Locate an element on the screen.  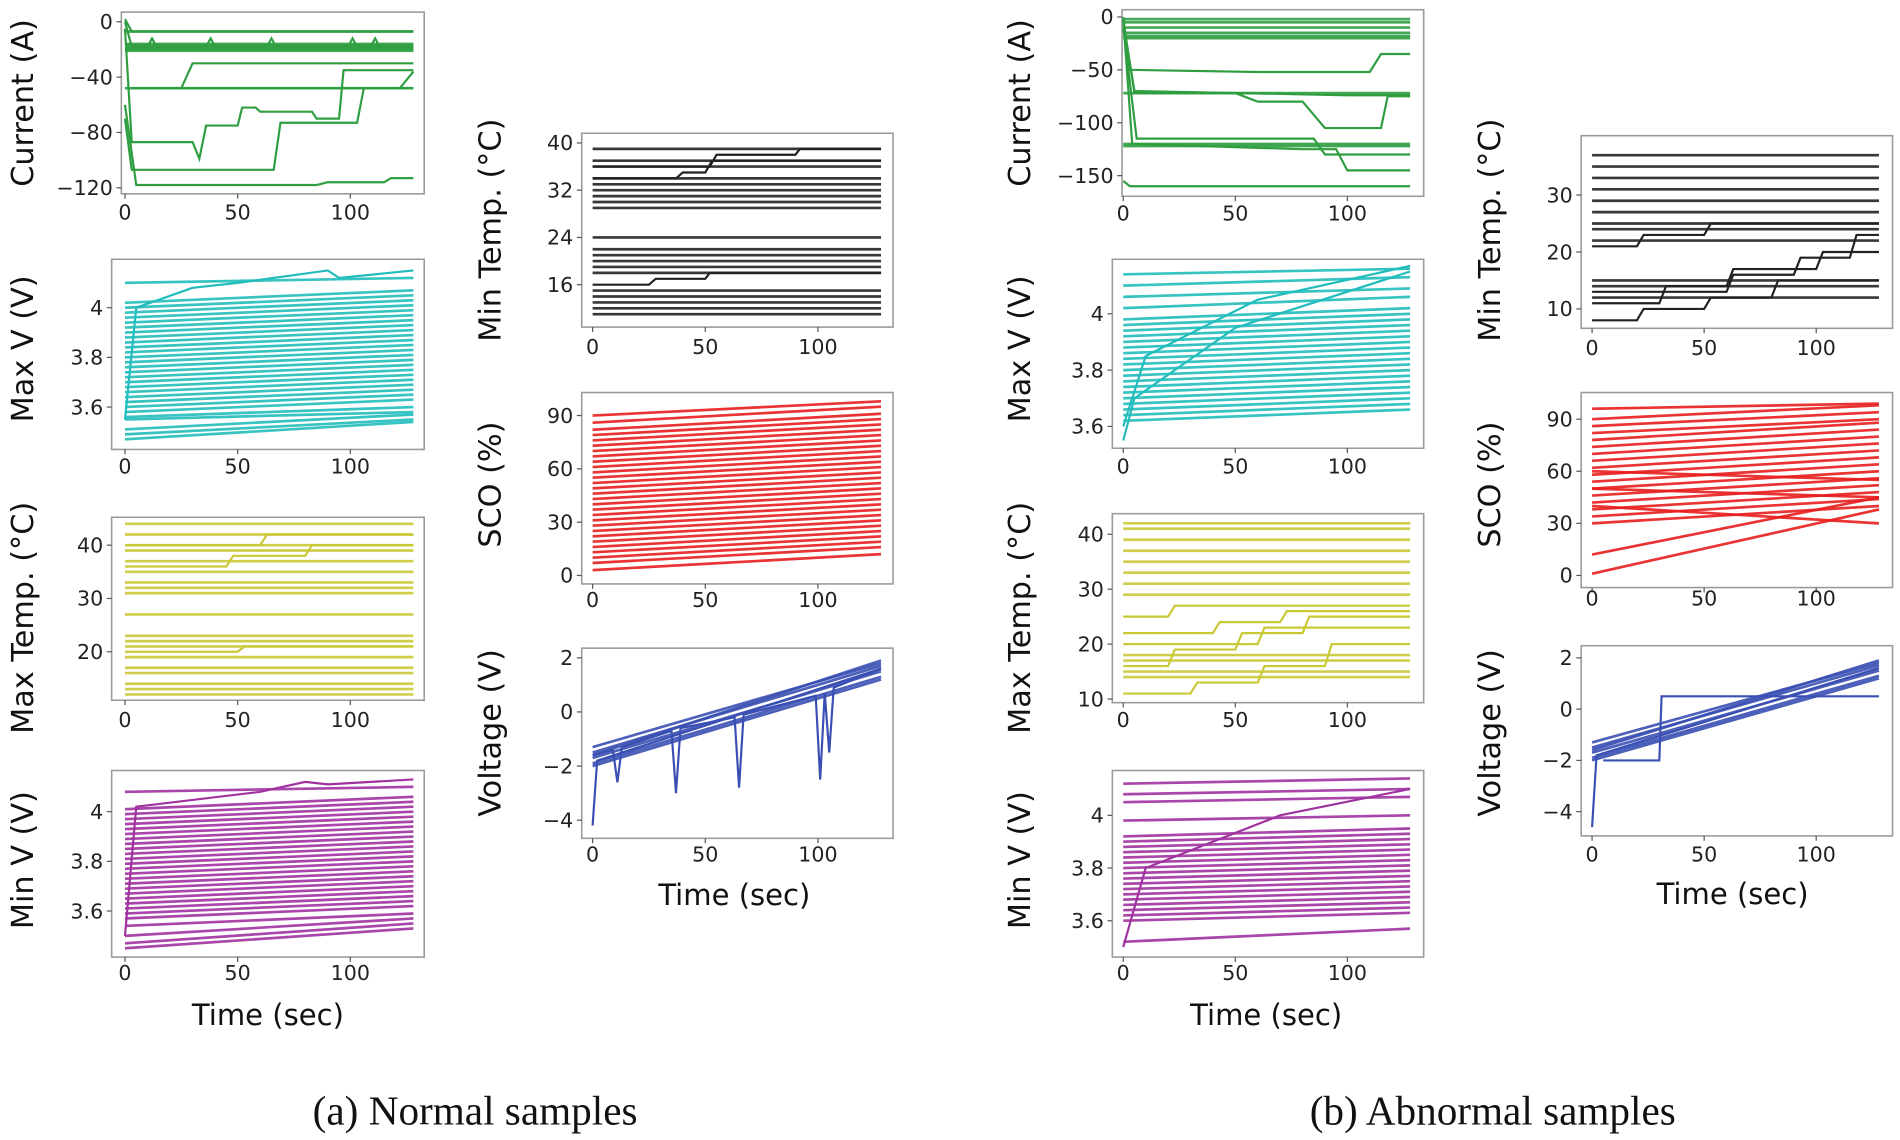
ylabel-b4: Min V (V) is located at coordinates (1020, 860).